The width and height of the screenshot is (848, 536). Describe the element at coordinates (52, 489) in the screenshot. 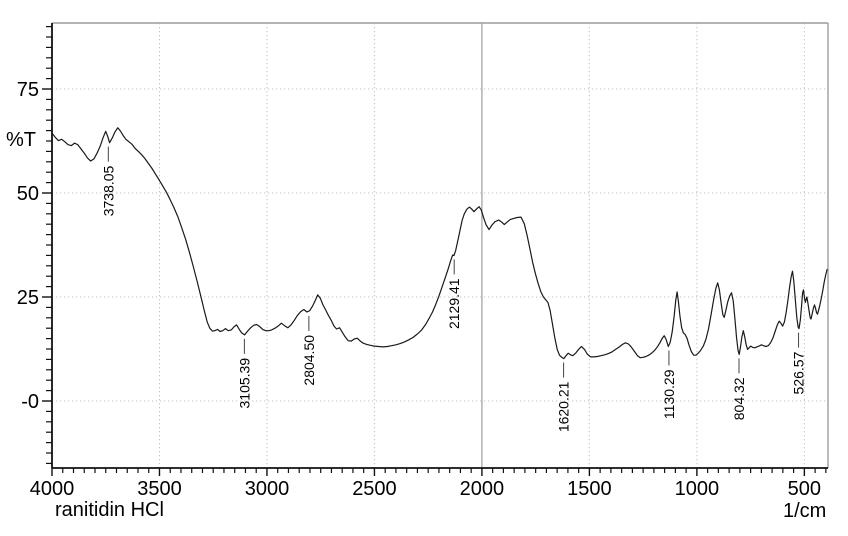

I see `x-tick-label: 4000` at that location.